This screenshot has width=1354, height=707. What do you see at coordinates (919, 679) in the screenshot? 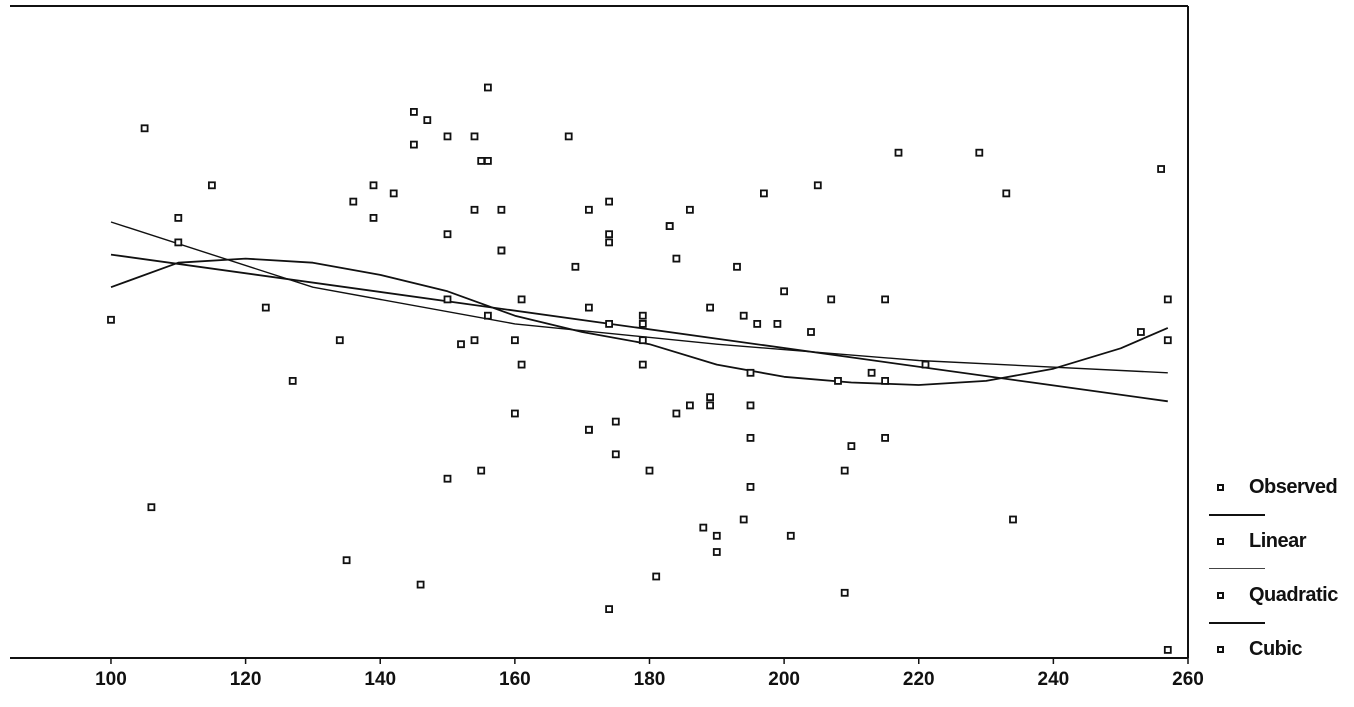
I see `x-tick-label: 220` at bounding box center [919, 679].